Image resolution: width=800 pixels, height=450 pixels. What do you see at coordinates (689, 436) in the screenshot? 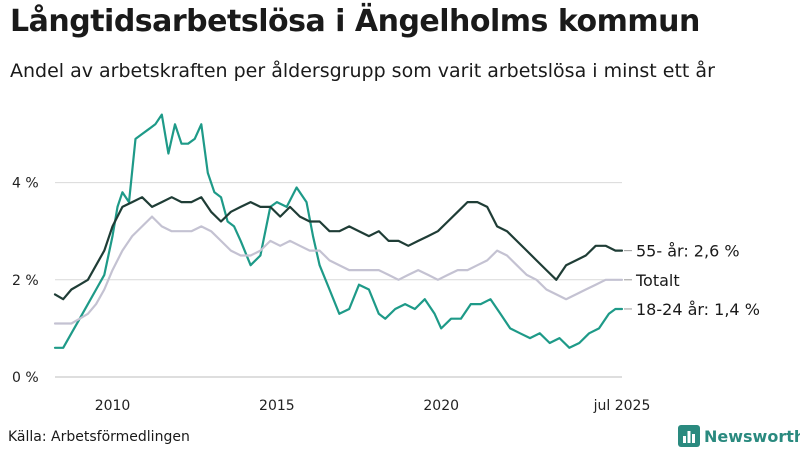
I see `bar-chart-icon` at bounding box center [689, 436].